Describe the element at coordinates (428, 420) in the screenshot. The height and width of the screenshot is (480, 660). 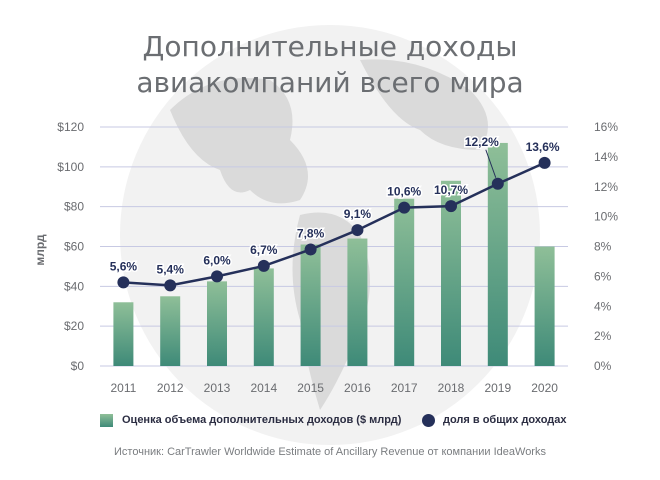
I see `legend-line-swatch` at that location.